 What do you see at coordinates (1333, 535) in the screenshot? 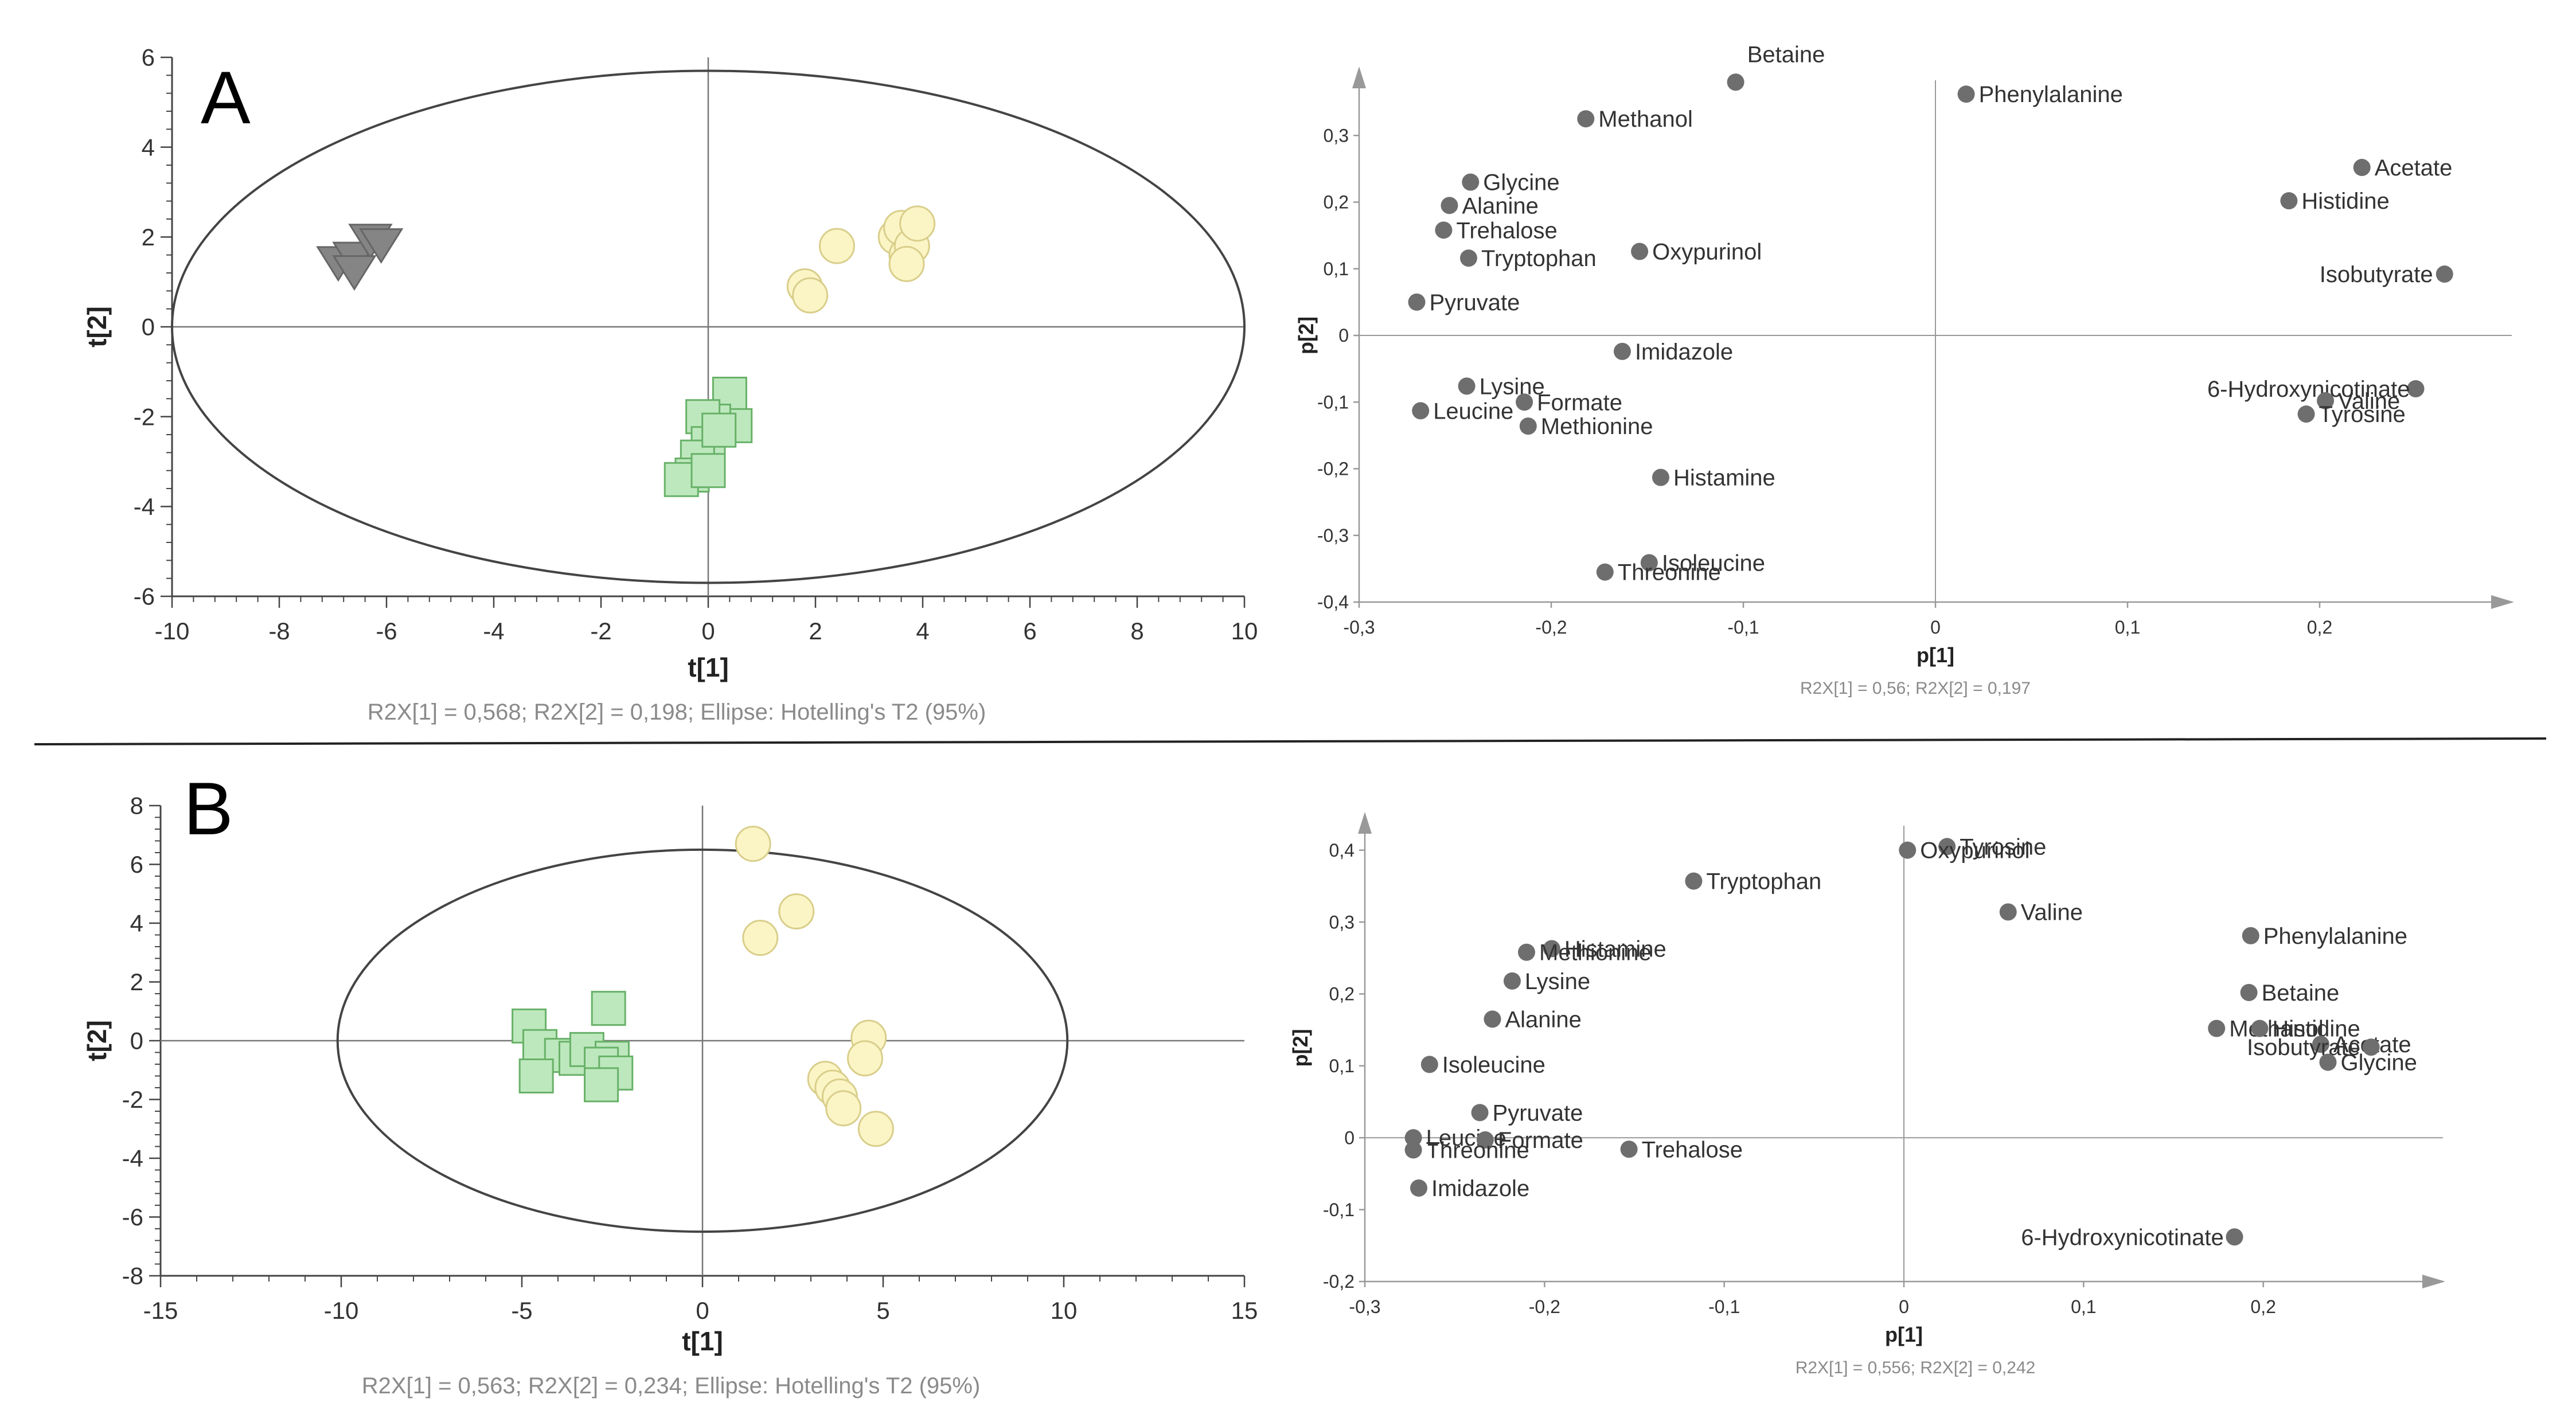
I see `y-tick-label: -0,3` at bounding box center [1333, 535].